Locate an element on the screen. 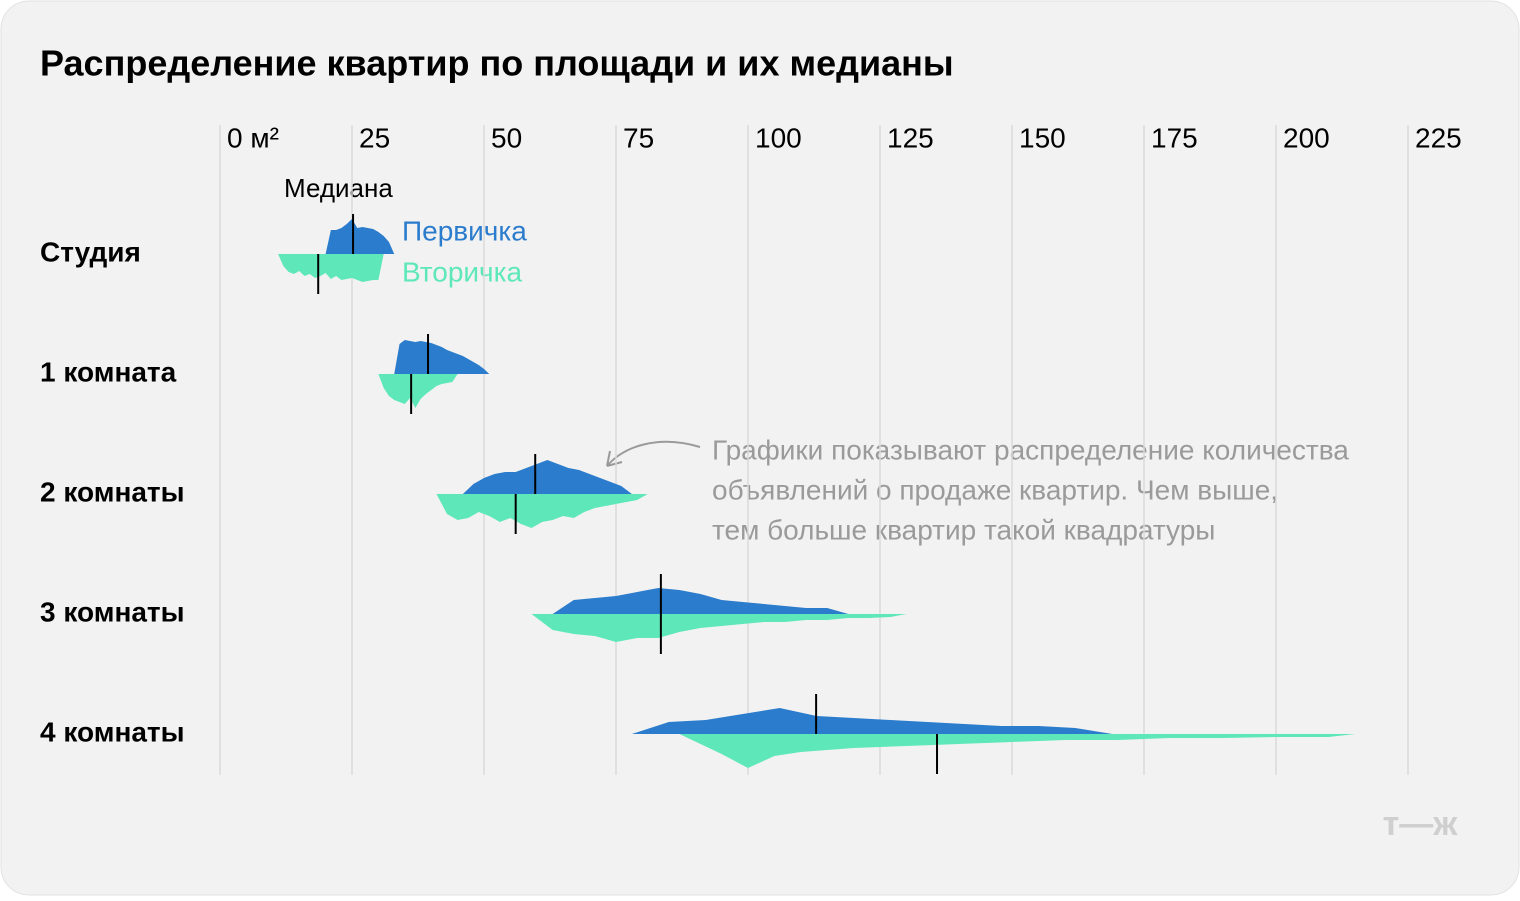 The height and width of the screenshot is (901, 1520). annotation: тем больше квартир такой квадратуры is located at coordinates (963, 529).